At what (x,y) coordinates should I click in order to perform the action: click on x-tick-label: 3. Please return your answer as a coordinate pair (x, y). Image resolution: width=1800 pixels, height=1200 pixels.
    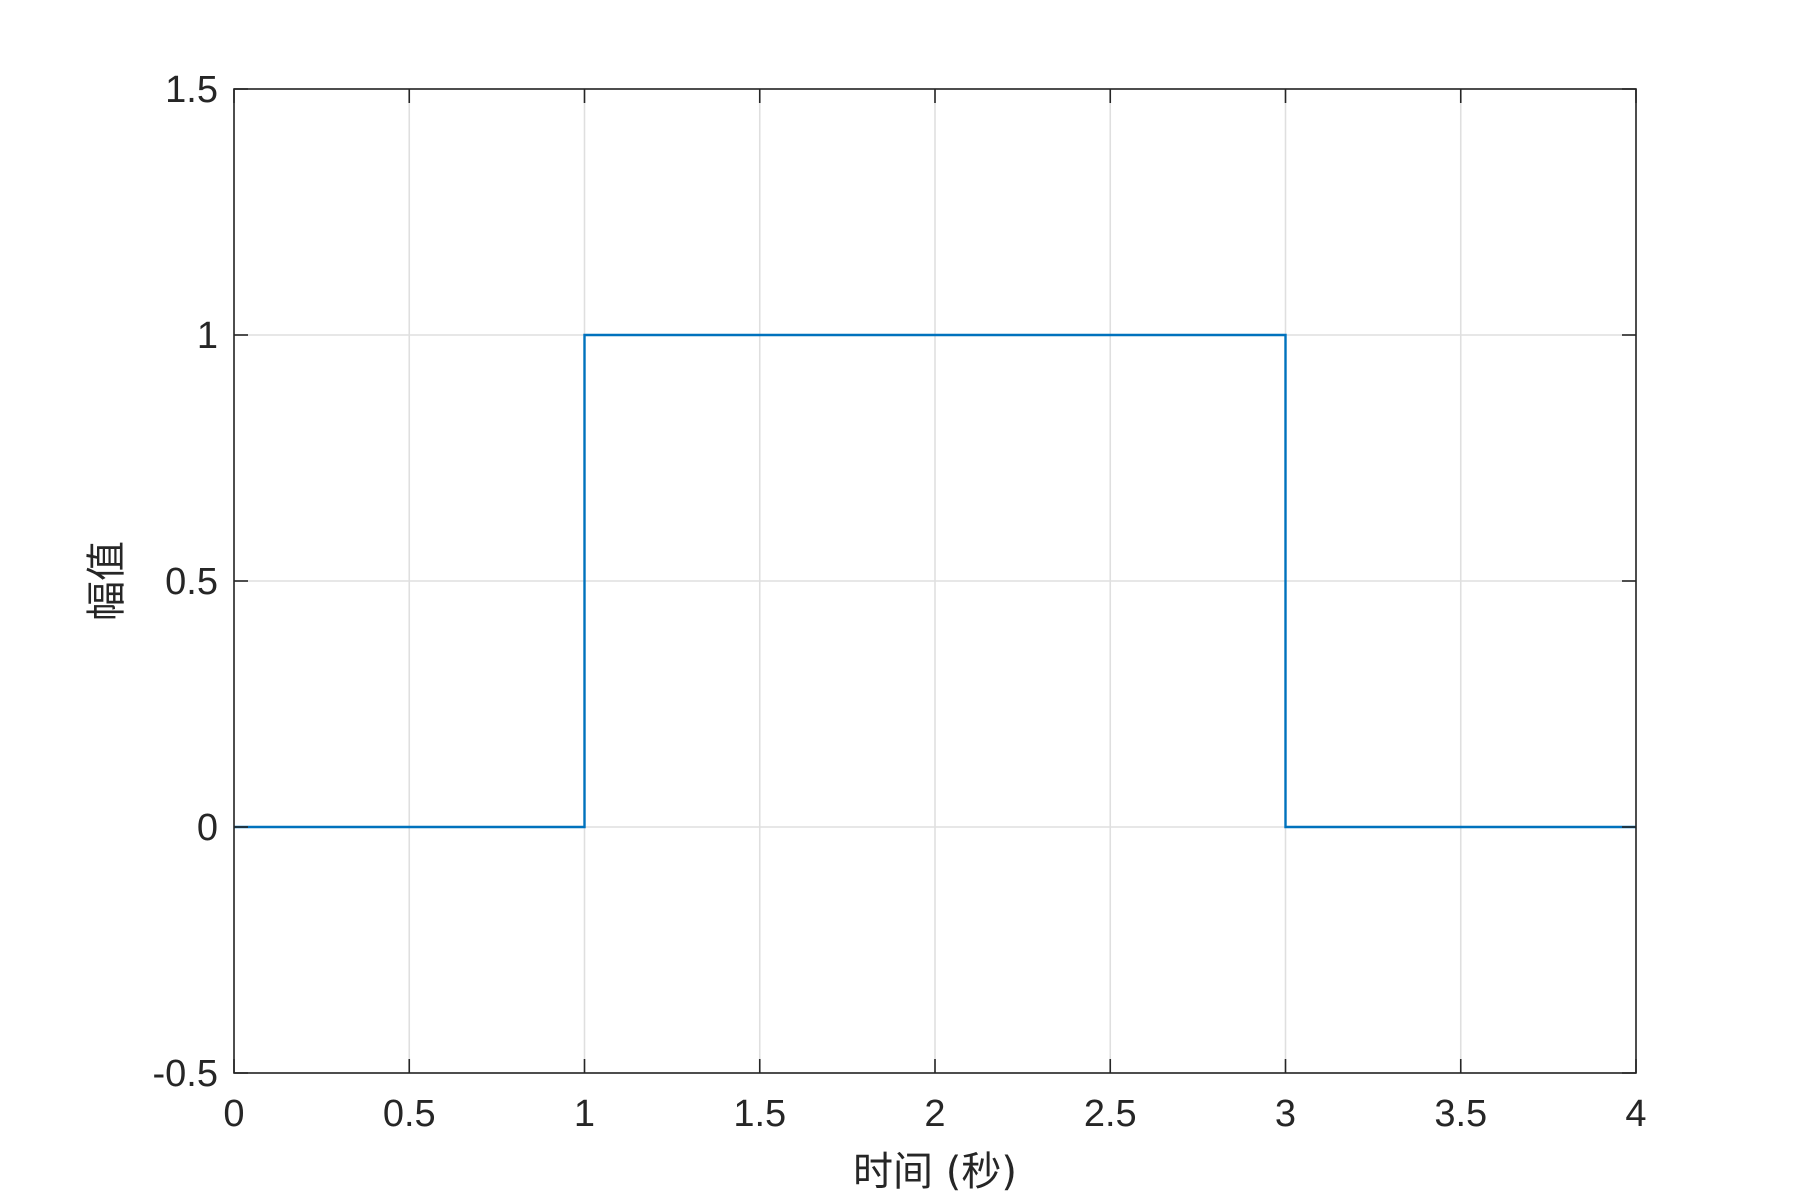
    Looking at the image, I should click on (1285, 1114).